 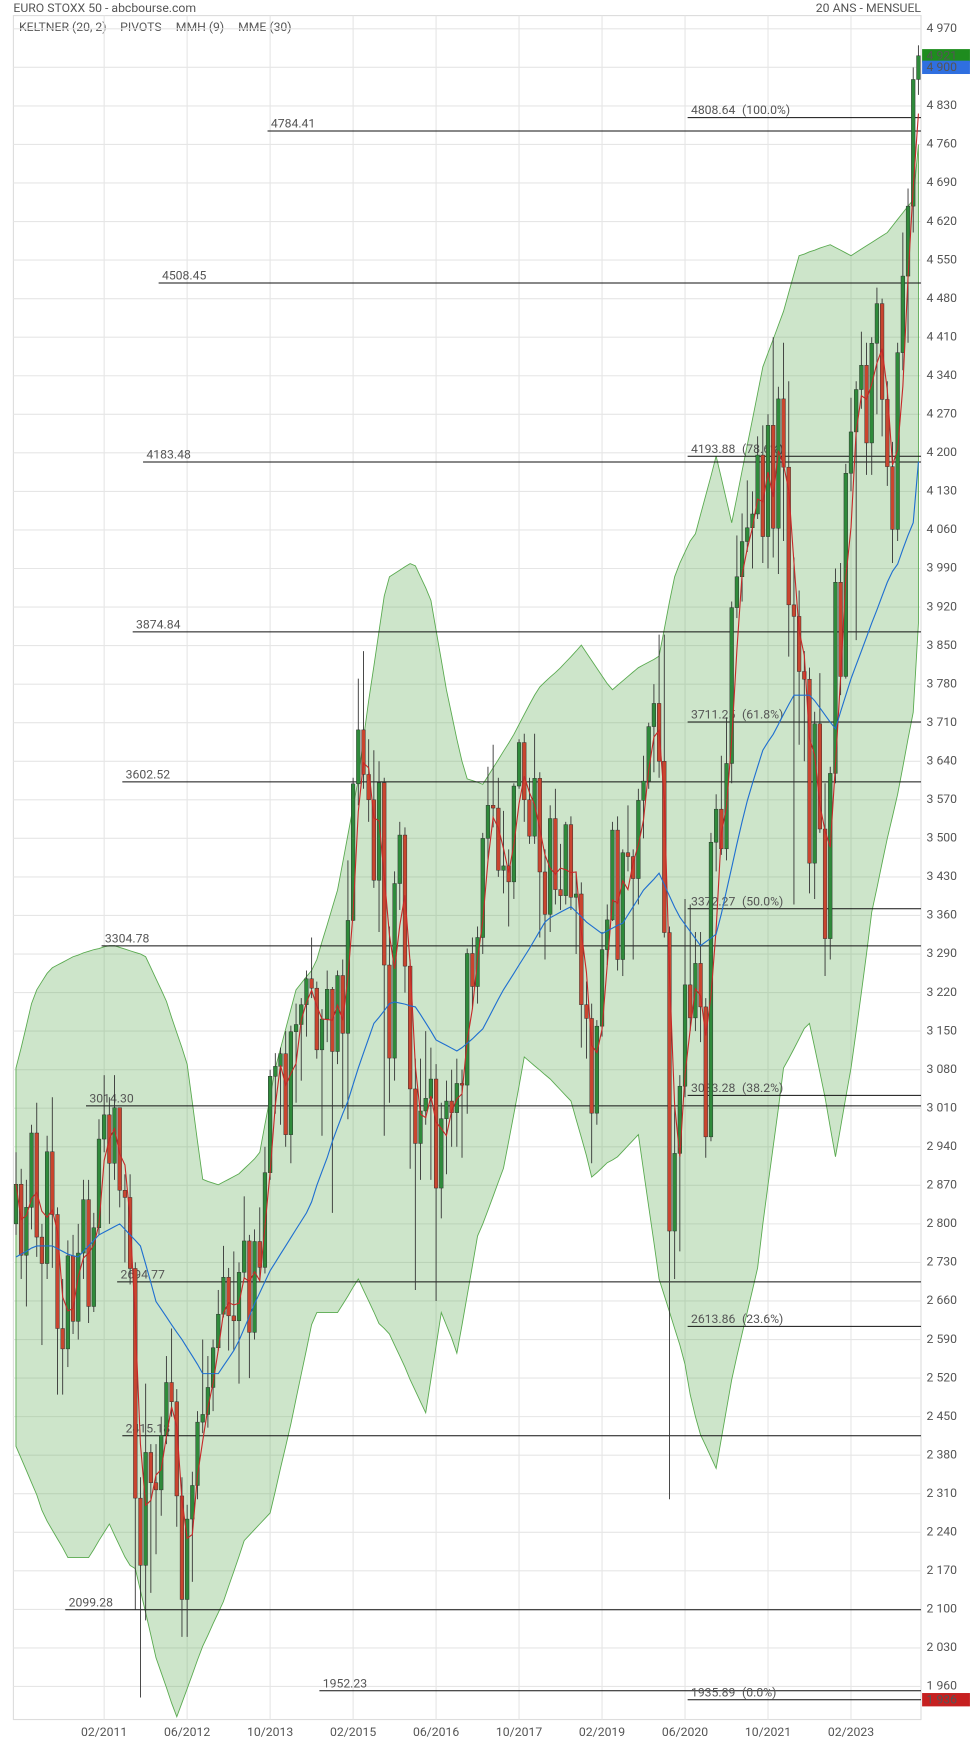 I want to click on y-tick-label: 3 010, so click(x=942, y=1107).